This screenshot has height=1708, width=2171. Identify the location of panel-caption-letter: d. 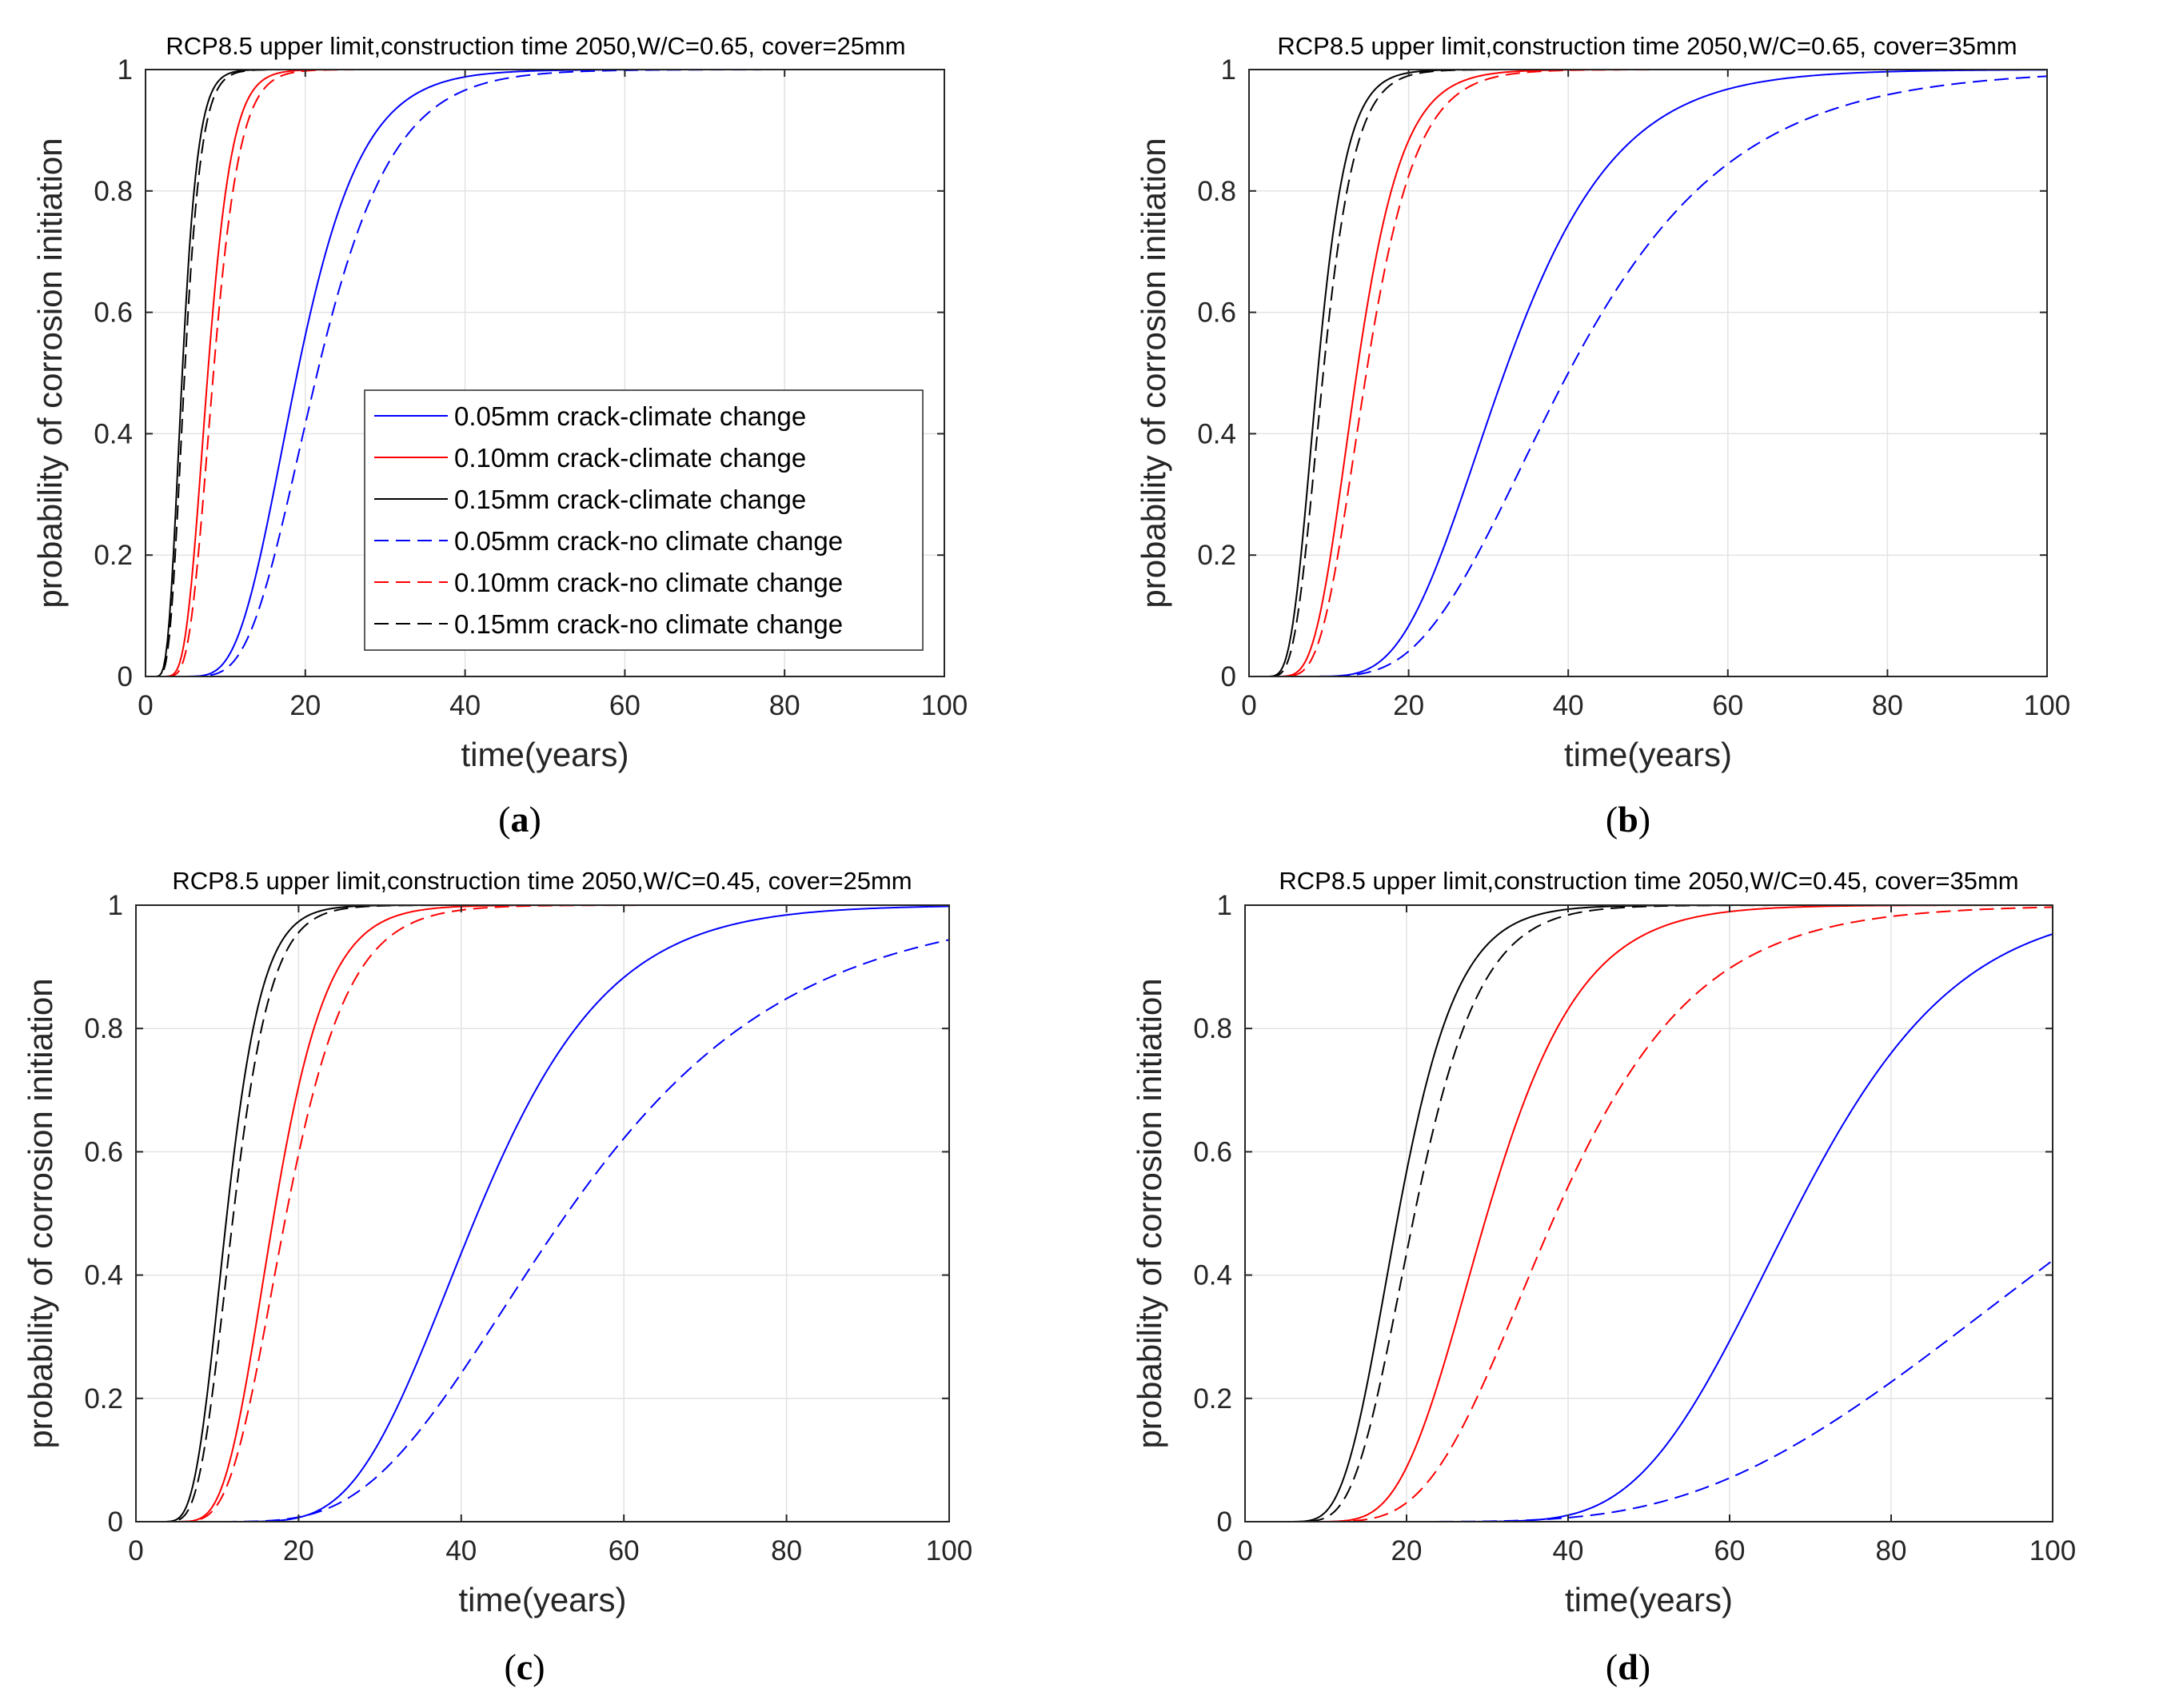
(1628, 1666).